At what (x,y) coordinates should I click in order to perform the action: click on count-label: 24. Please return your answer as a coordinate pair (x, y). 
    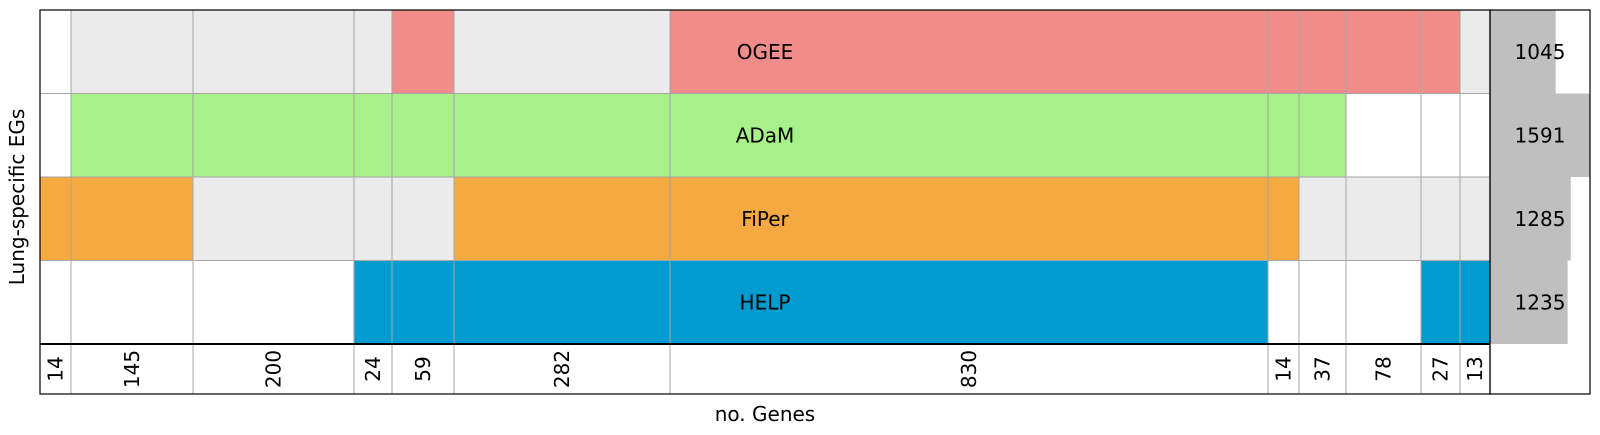
    Looking at the image, I should click on (373, 368).